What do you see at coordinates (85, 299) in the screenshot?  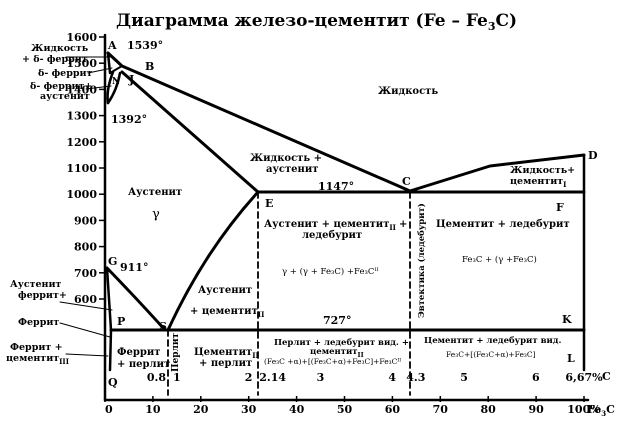 I see `y-tick-label: 600` at bounding box center [85, 299].